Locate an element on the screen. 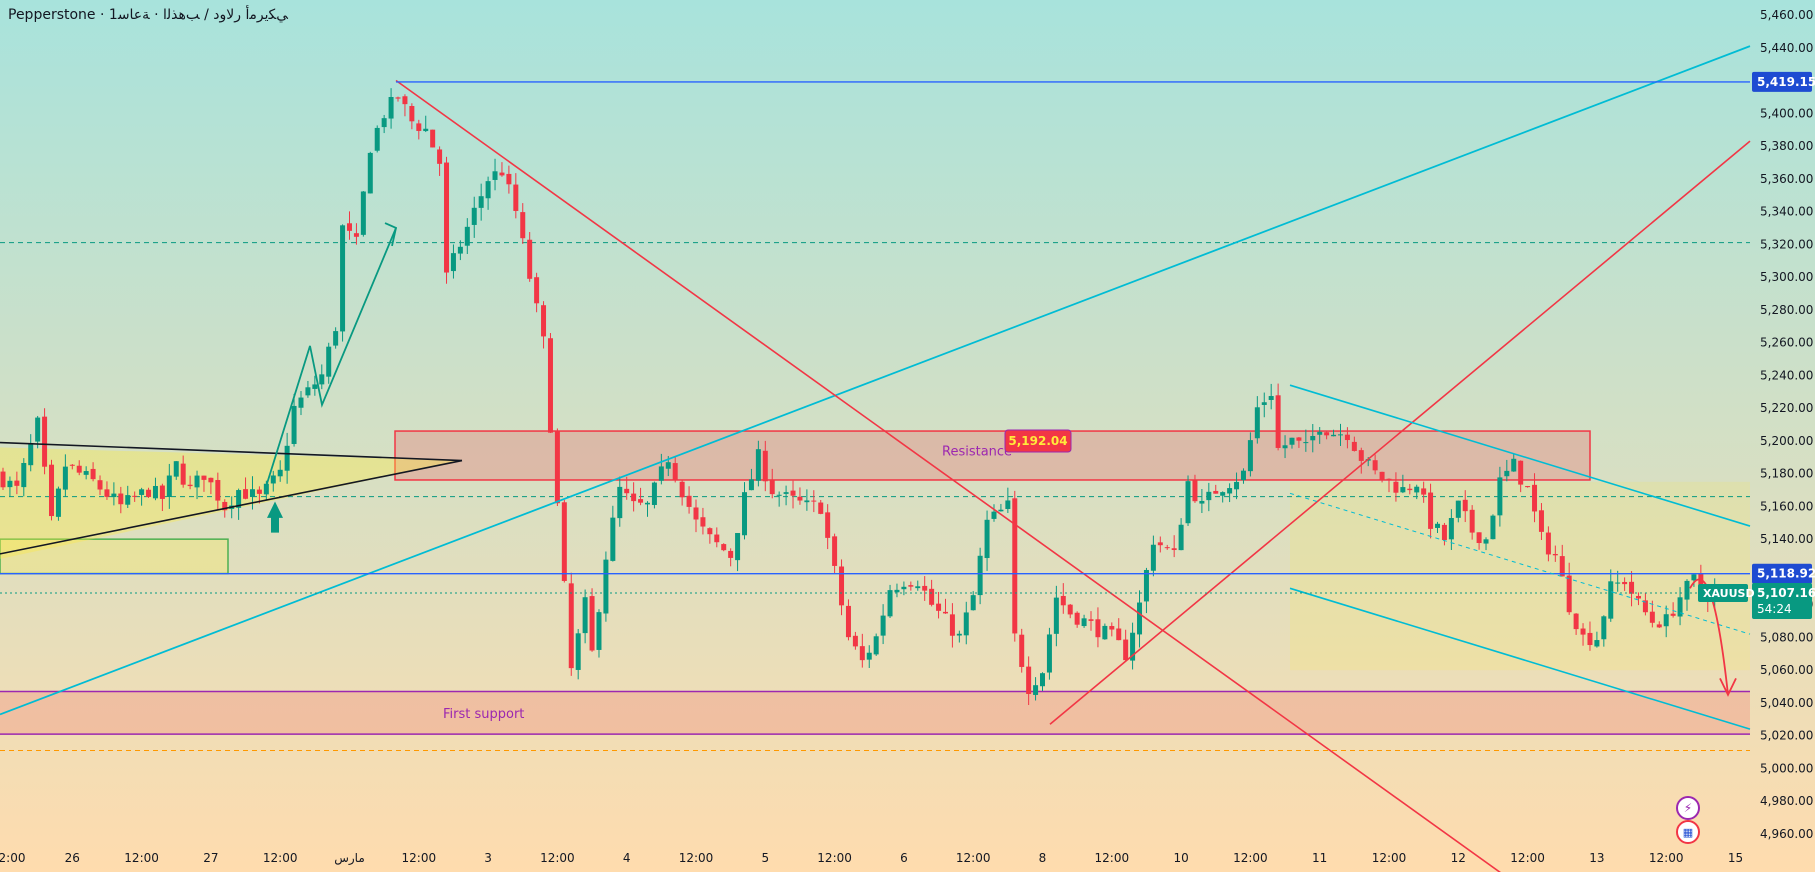  y-tick-label: 5,260.00 is located at coordinates (1786, 343).